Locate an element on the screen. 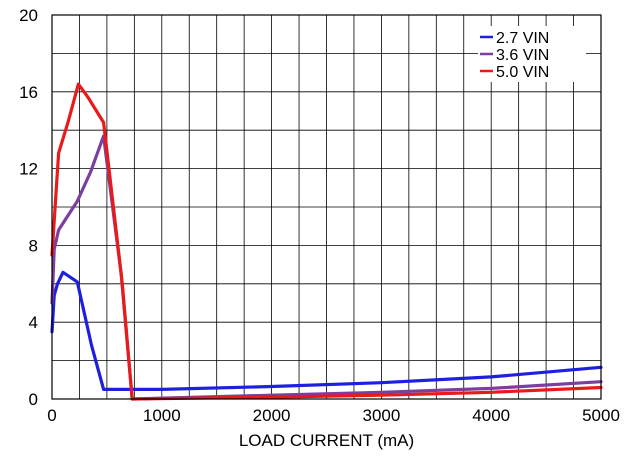 The height and width of the screenshot is (462, 642). legend-label-2: 3.6 VIN is located at coordinates (522, 55).